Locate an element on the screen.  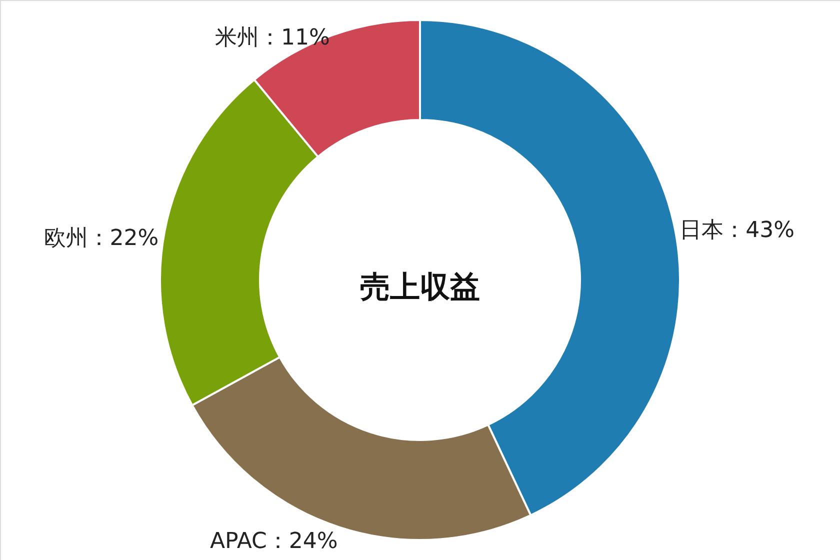
slice-label: 米州：11% is located at coordinates (272, 38).